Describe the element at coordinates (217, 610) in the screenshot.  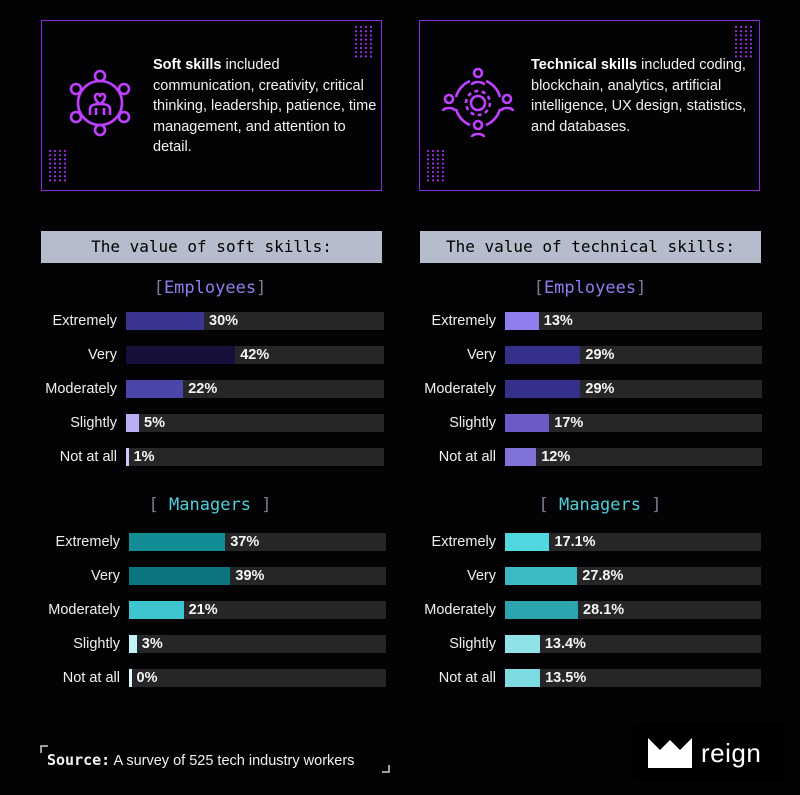
I see `bar-row: Moderately 21%` at that location.